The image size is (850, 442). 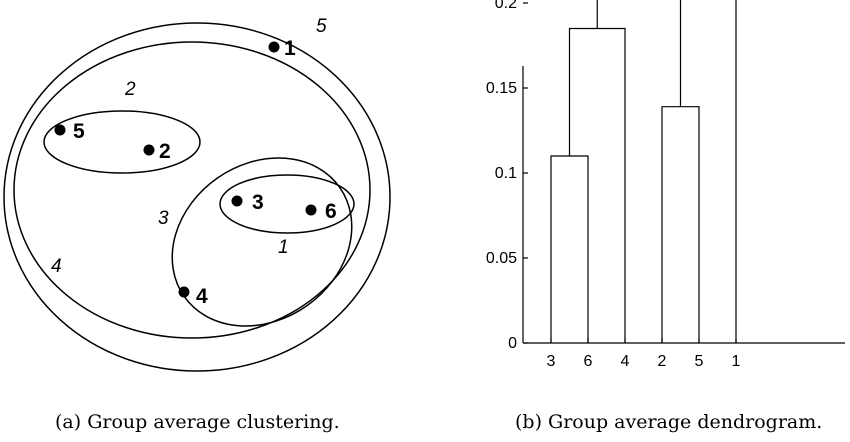 What do you see at coordinates (321, 26) in the screenshot?
I see `cluster-label-5: 5` at bounding box center [321, 26].